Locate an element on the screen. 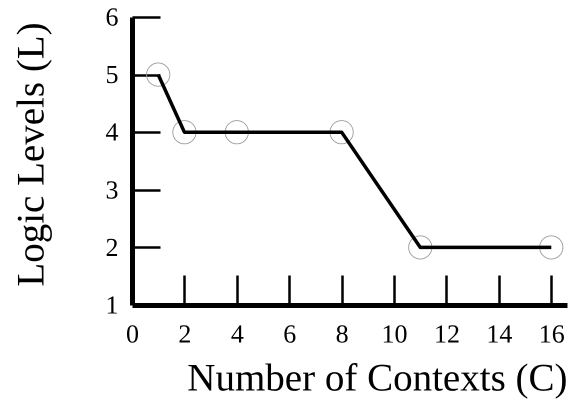 This screenshot has width=573, height=403. y-tick-label: 3 is located at coordinates (112, 189).